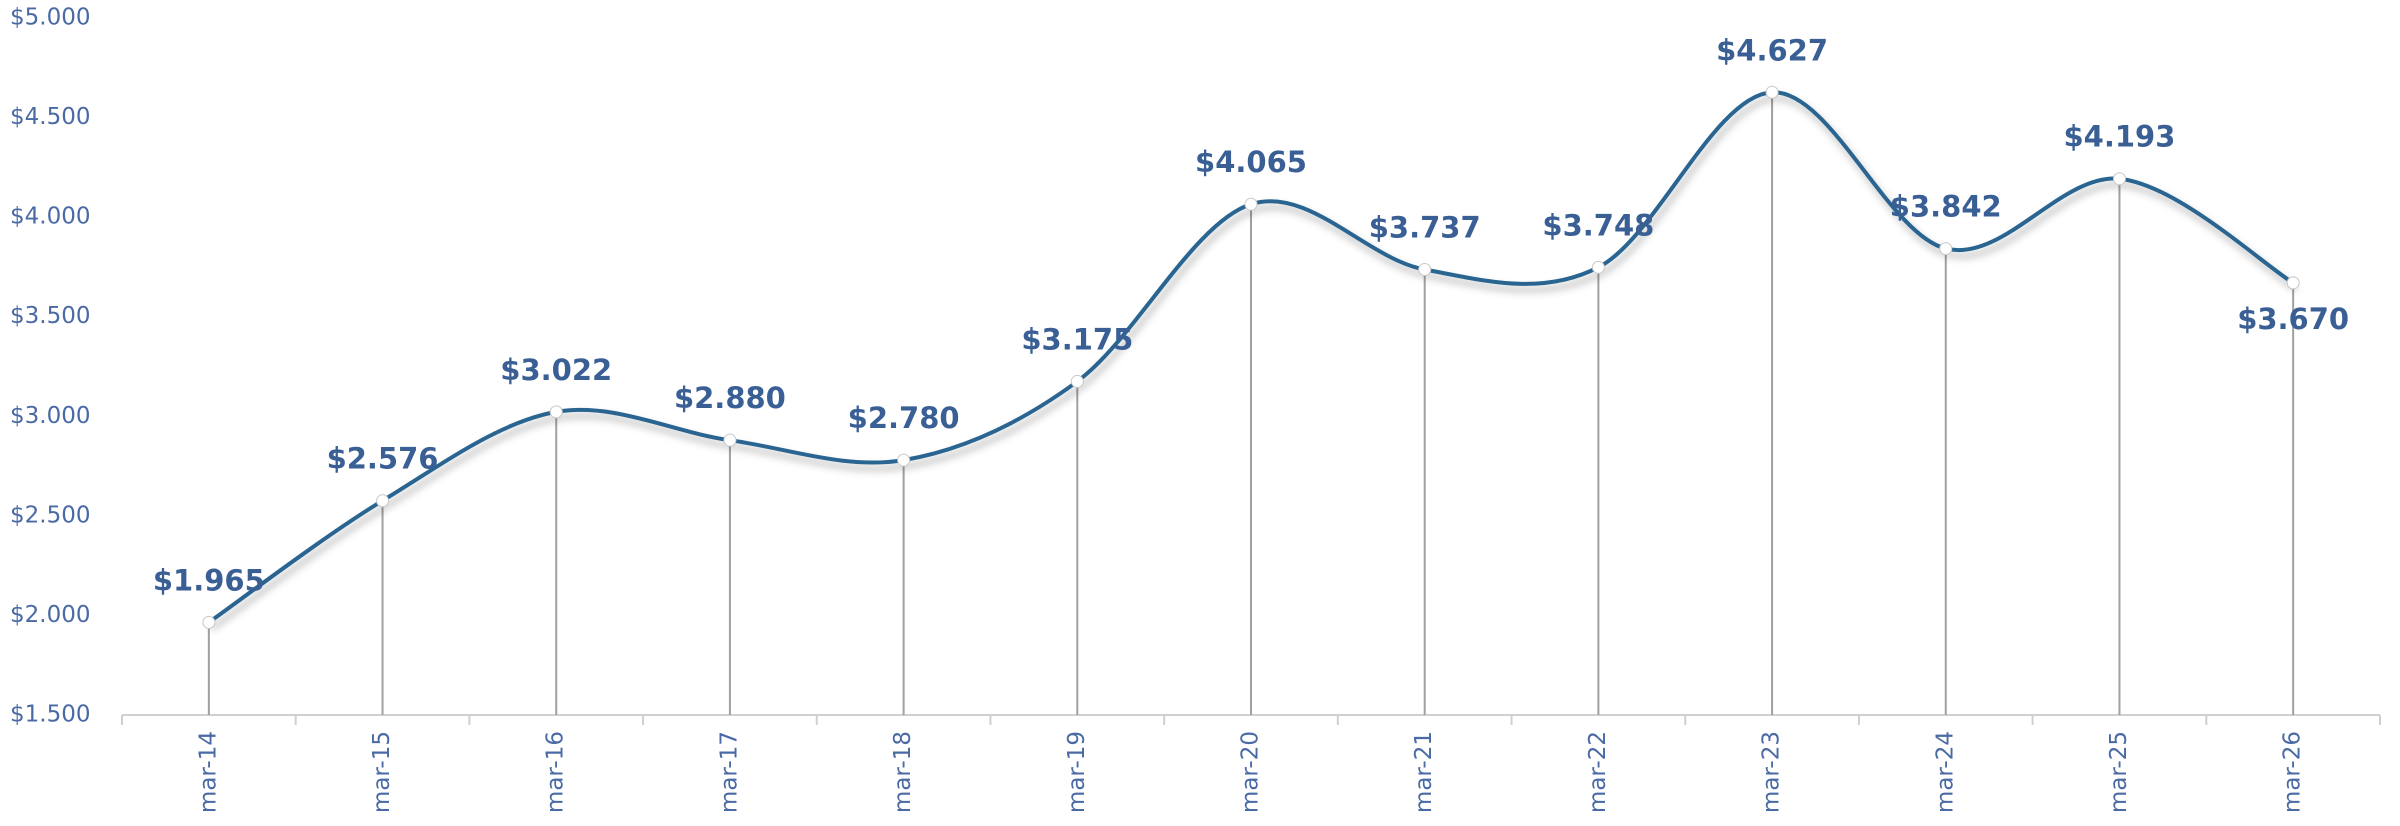  What do you see at coordinates (2293, 772) in the screenshot?
I see `x-tick-label: mar-26` at bounding box center [2293, 772].